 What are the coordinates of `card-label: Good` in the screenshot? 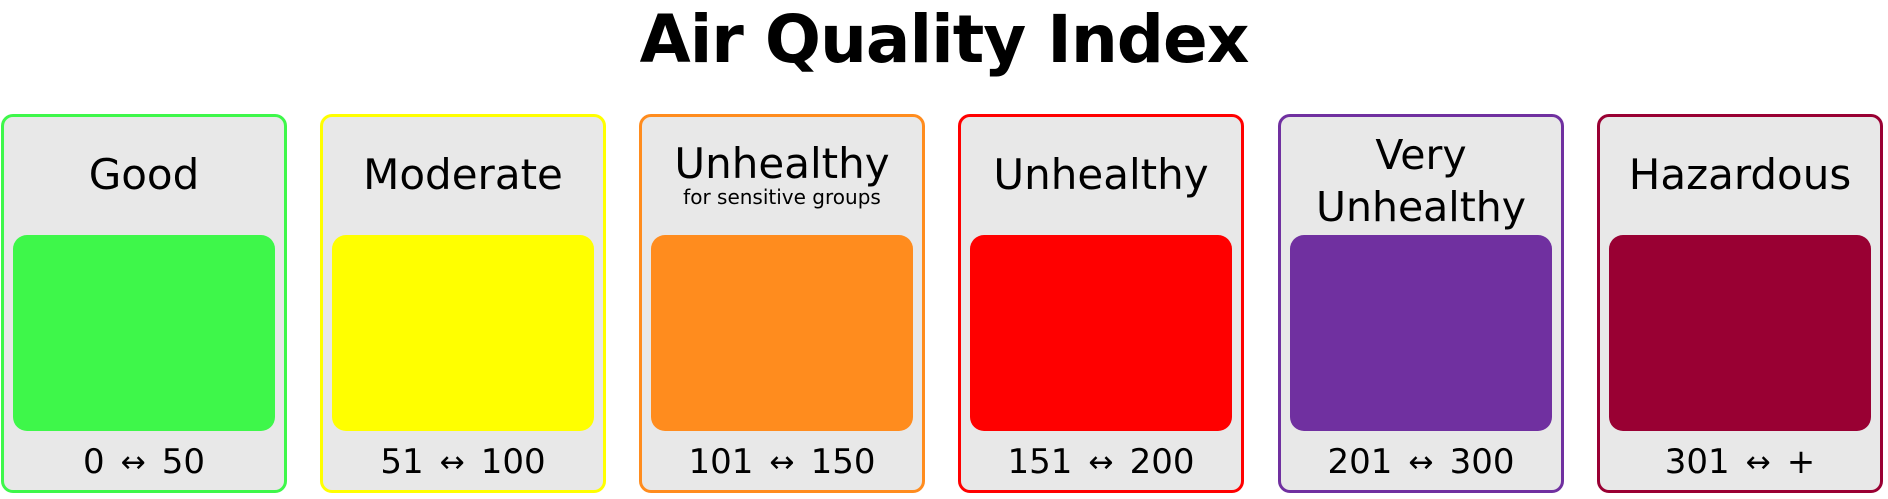 It's located at (144, 175).